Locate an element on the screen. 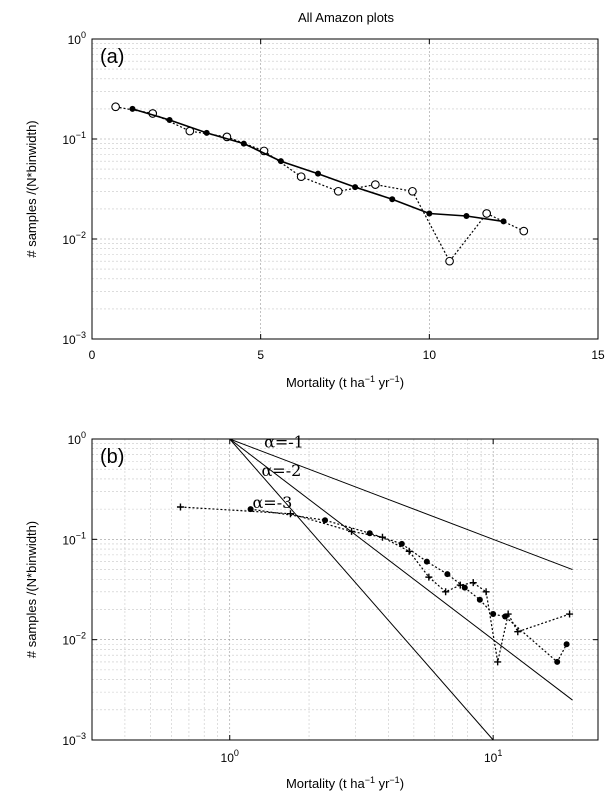 The height and width of the screenshot is (803, 605). panel-b-reference-label-alpha-1: α=-1 is located at coordinates (284, 442).